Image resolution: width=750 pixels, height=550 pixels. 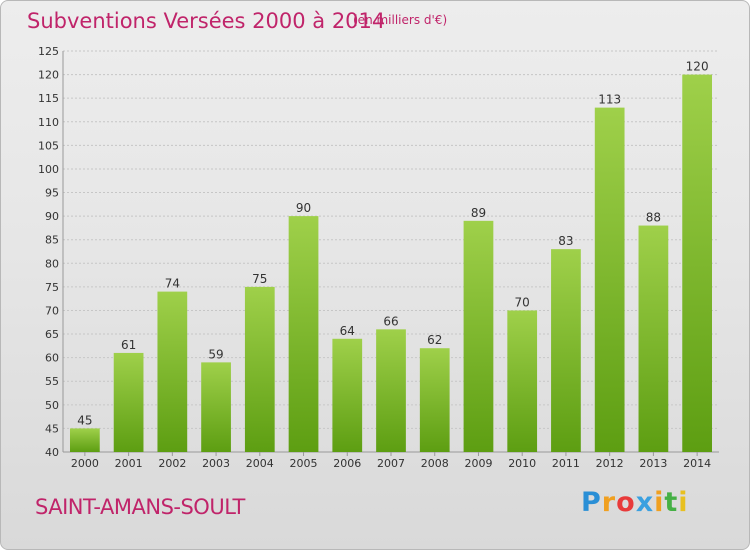 I want to click on x-tick-label: 2007, so click(x=391, y=463).